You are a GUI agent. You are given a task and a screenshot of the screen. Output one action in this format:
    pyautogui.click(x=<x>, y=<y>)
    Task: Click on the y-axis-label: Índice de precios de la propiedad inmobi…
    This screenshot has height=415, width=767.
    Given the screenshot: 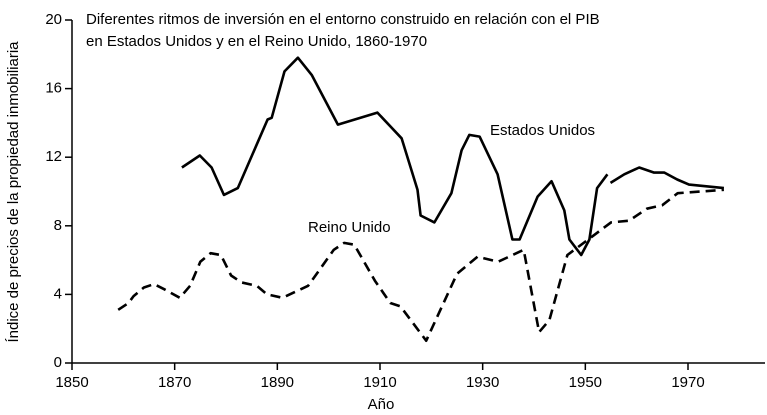 What is the action you would take?
    pyautogui.click(x=13, y=192)
    